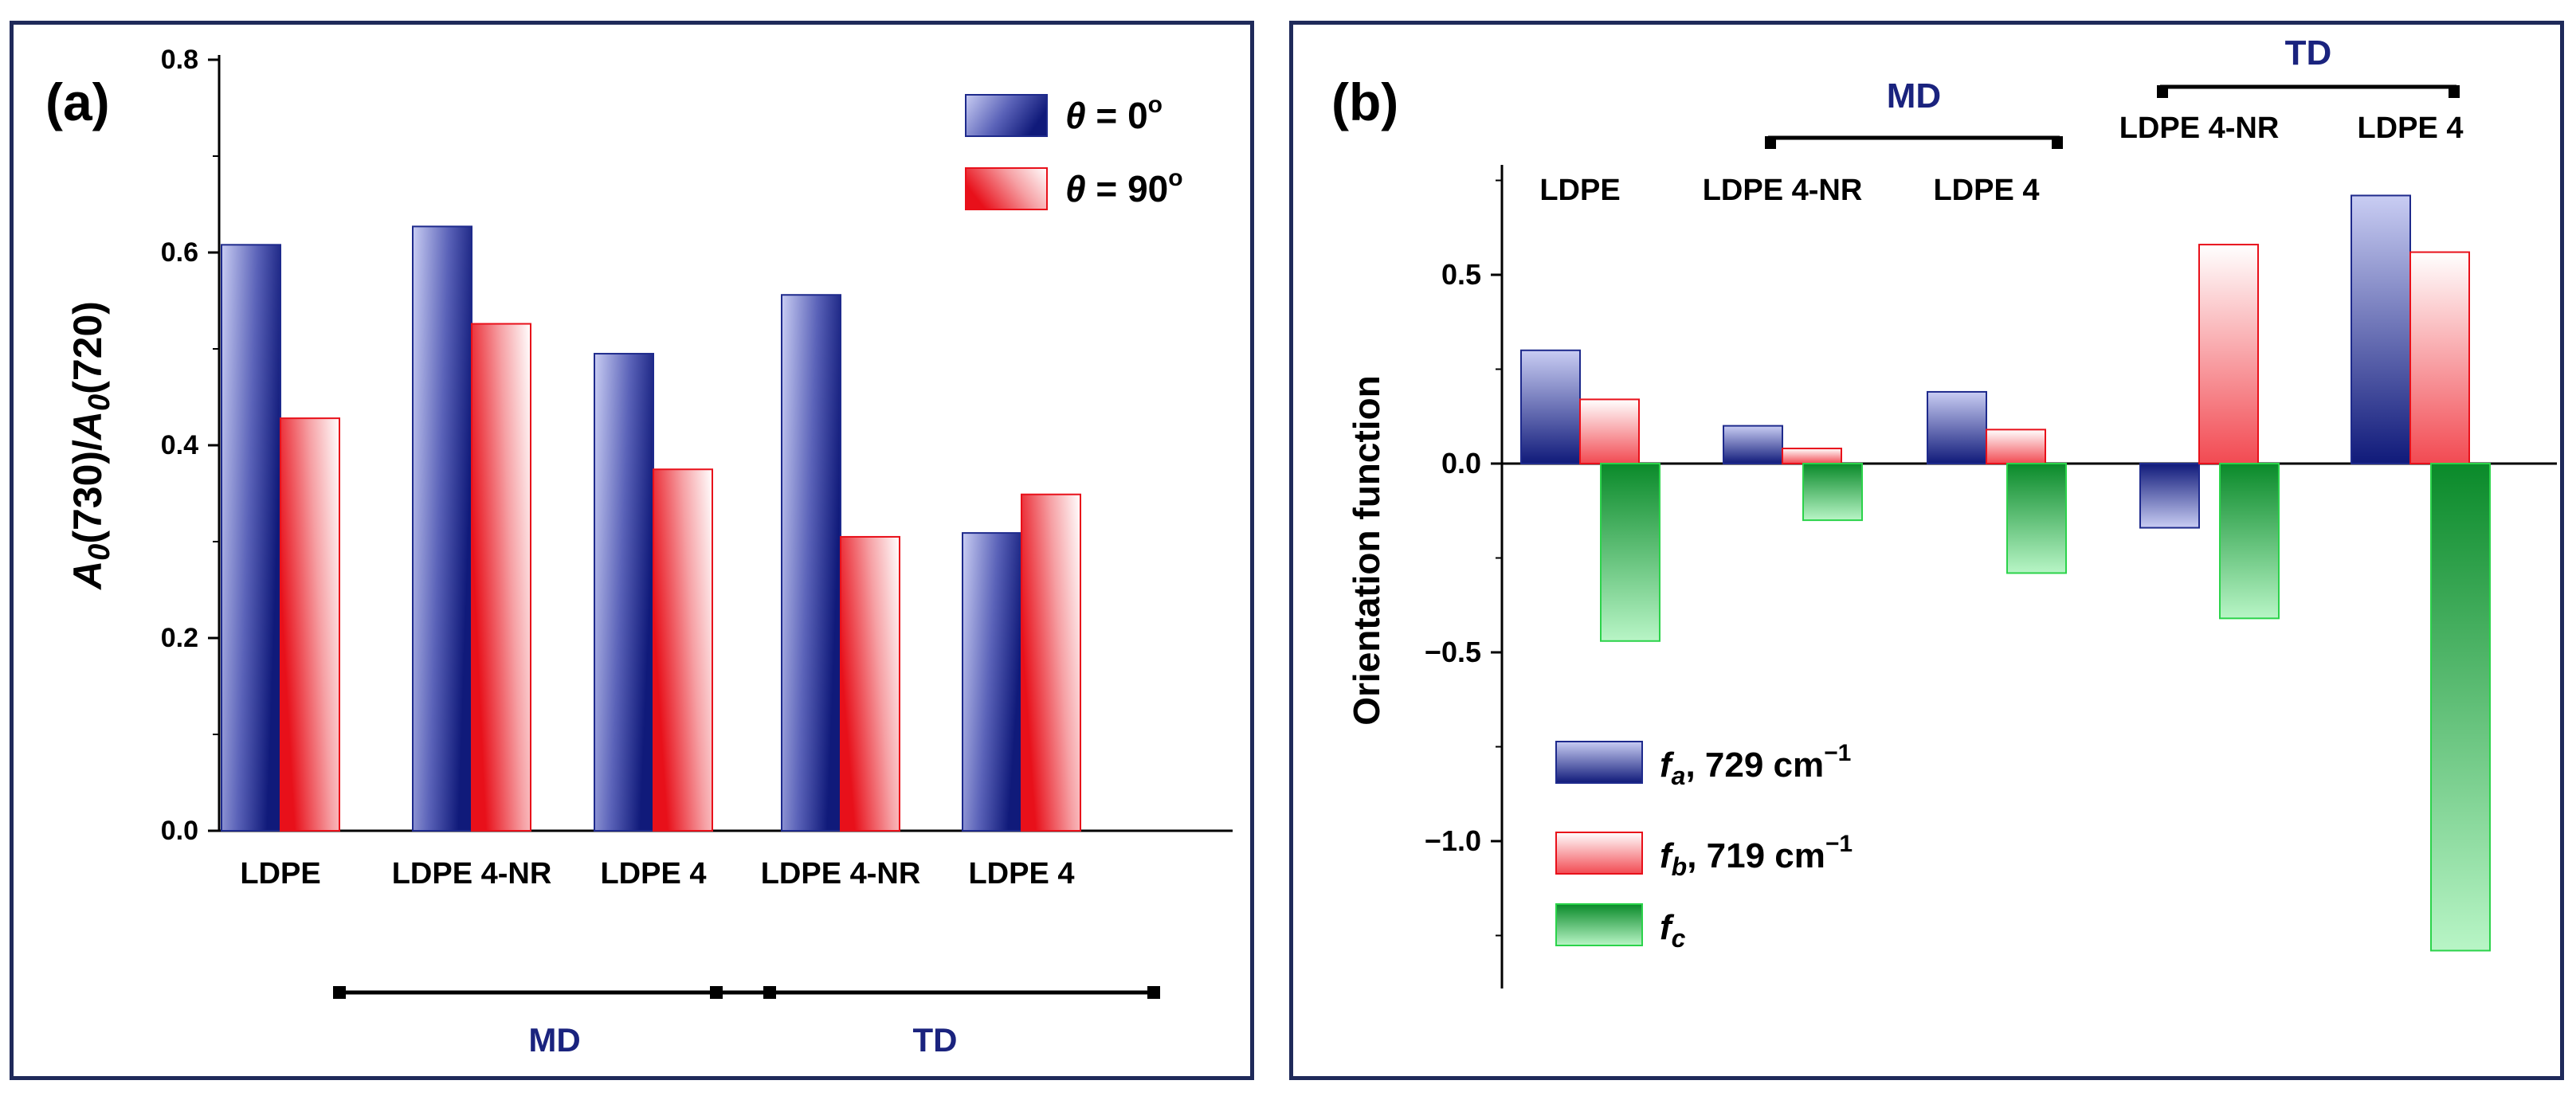 This screenshot has height=1100, width=2576. I want to click on y-tick-label-a: 0.2, so click(180, 638).